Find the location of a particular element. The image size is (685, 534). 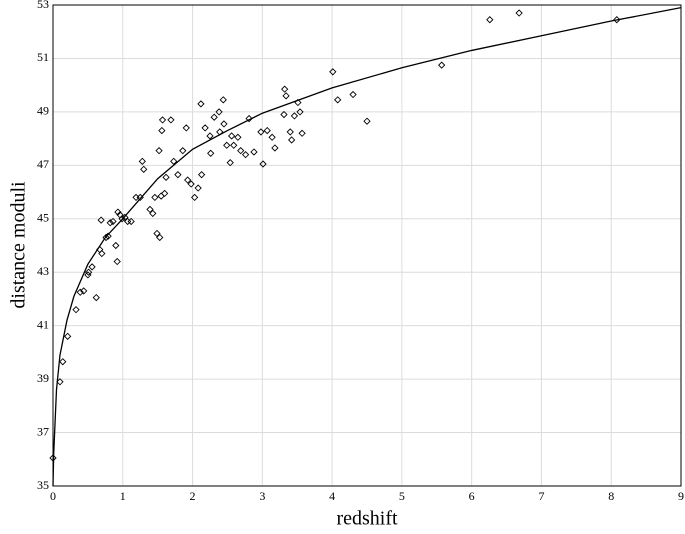

x-tick-label: 7 is located at coordinates (541, 496).